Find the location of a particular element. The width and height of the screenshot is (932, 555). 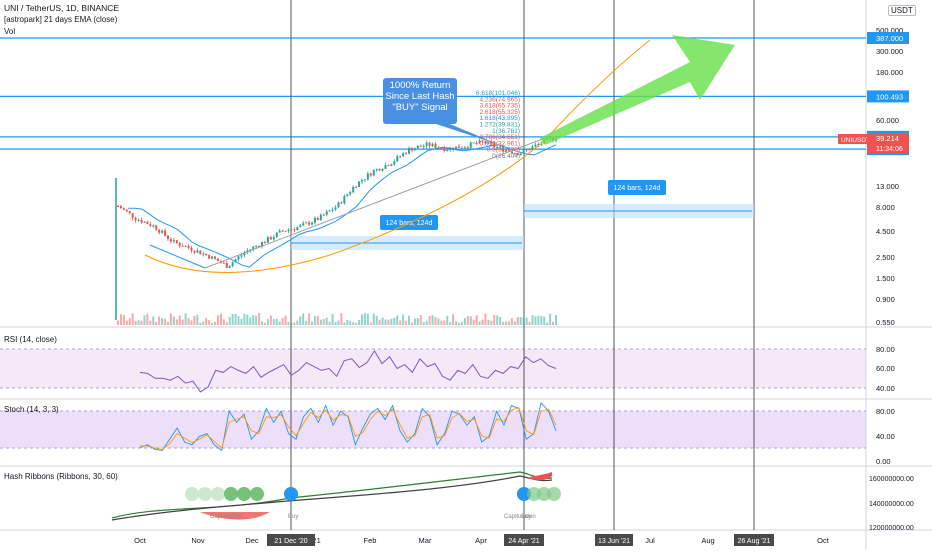

capitulation-label: Capitulation is located at coordinates (226, 517).